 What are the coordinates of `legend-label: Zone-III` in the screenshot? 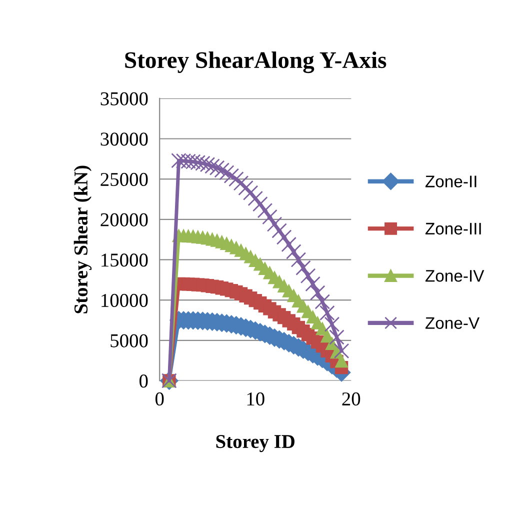 It's located at (453, 228).